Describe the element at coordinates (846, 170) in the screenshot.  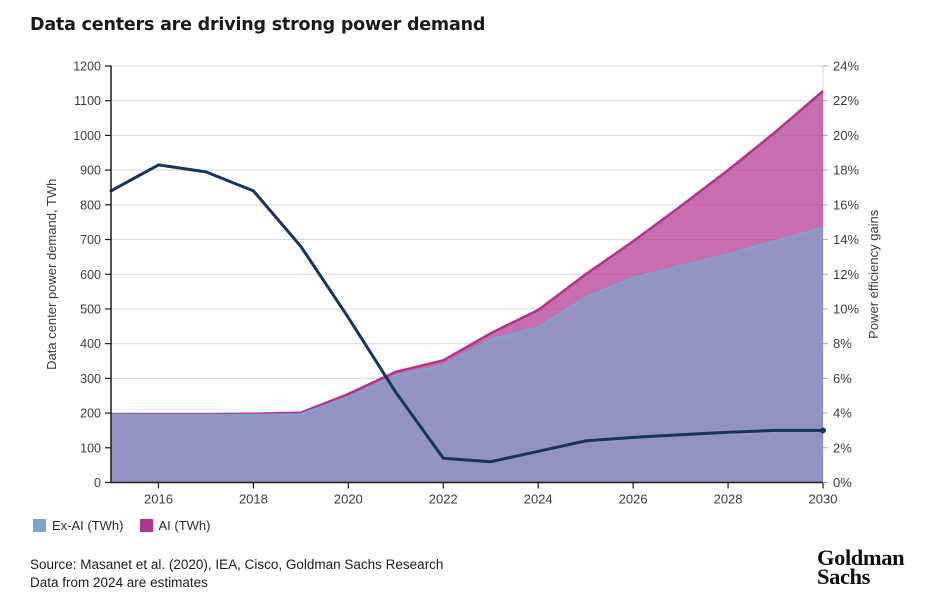
I see `svg-text: 18%` at that location.